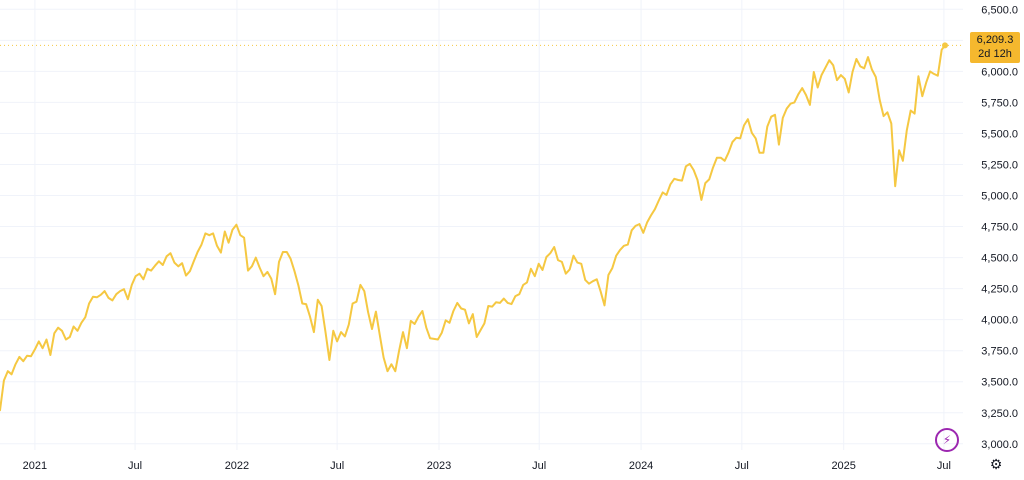 This screenshot has height=480, width=1024. I want to click on y-tick-label: 5,500.0, so click(999, 134).